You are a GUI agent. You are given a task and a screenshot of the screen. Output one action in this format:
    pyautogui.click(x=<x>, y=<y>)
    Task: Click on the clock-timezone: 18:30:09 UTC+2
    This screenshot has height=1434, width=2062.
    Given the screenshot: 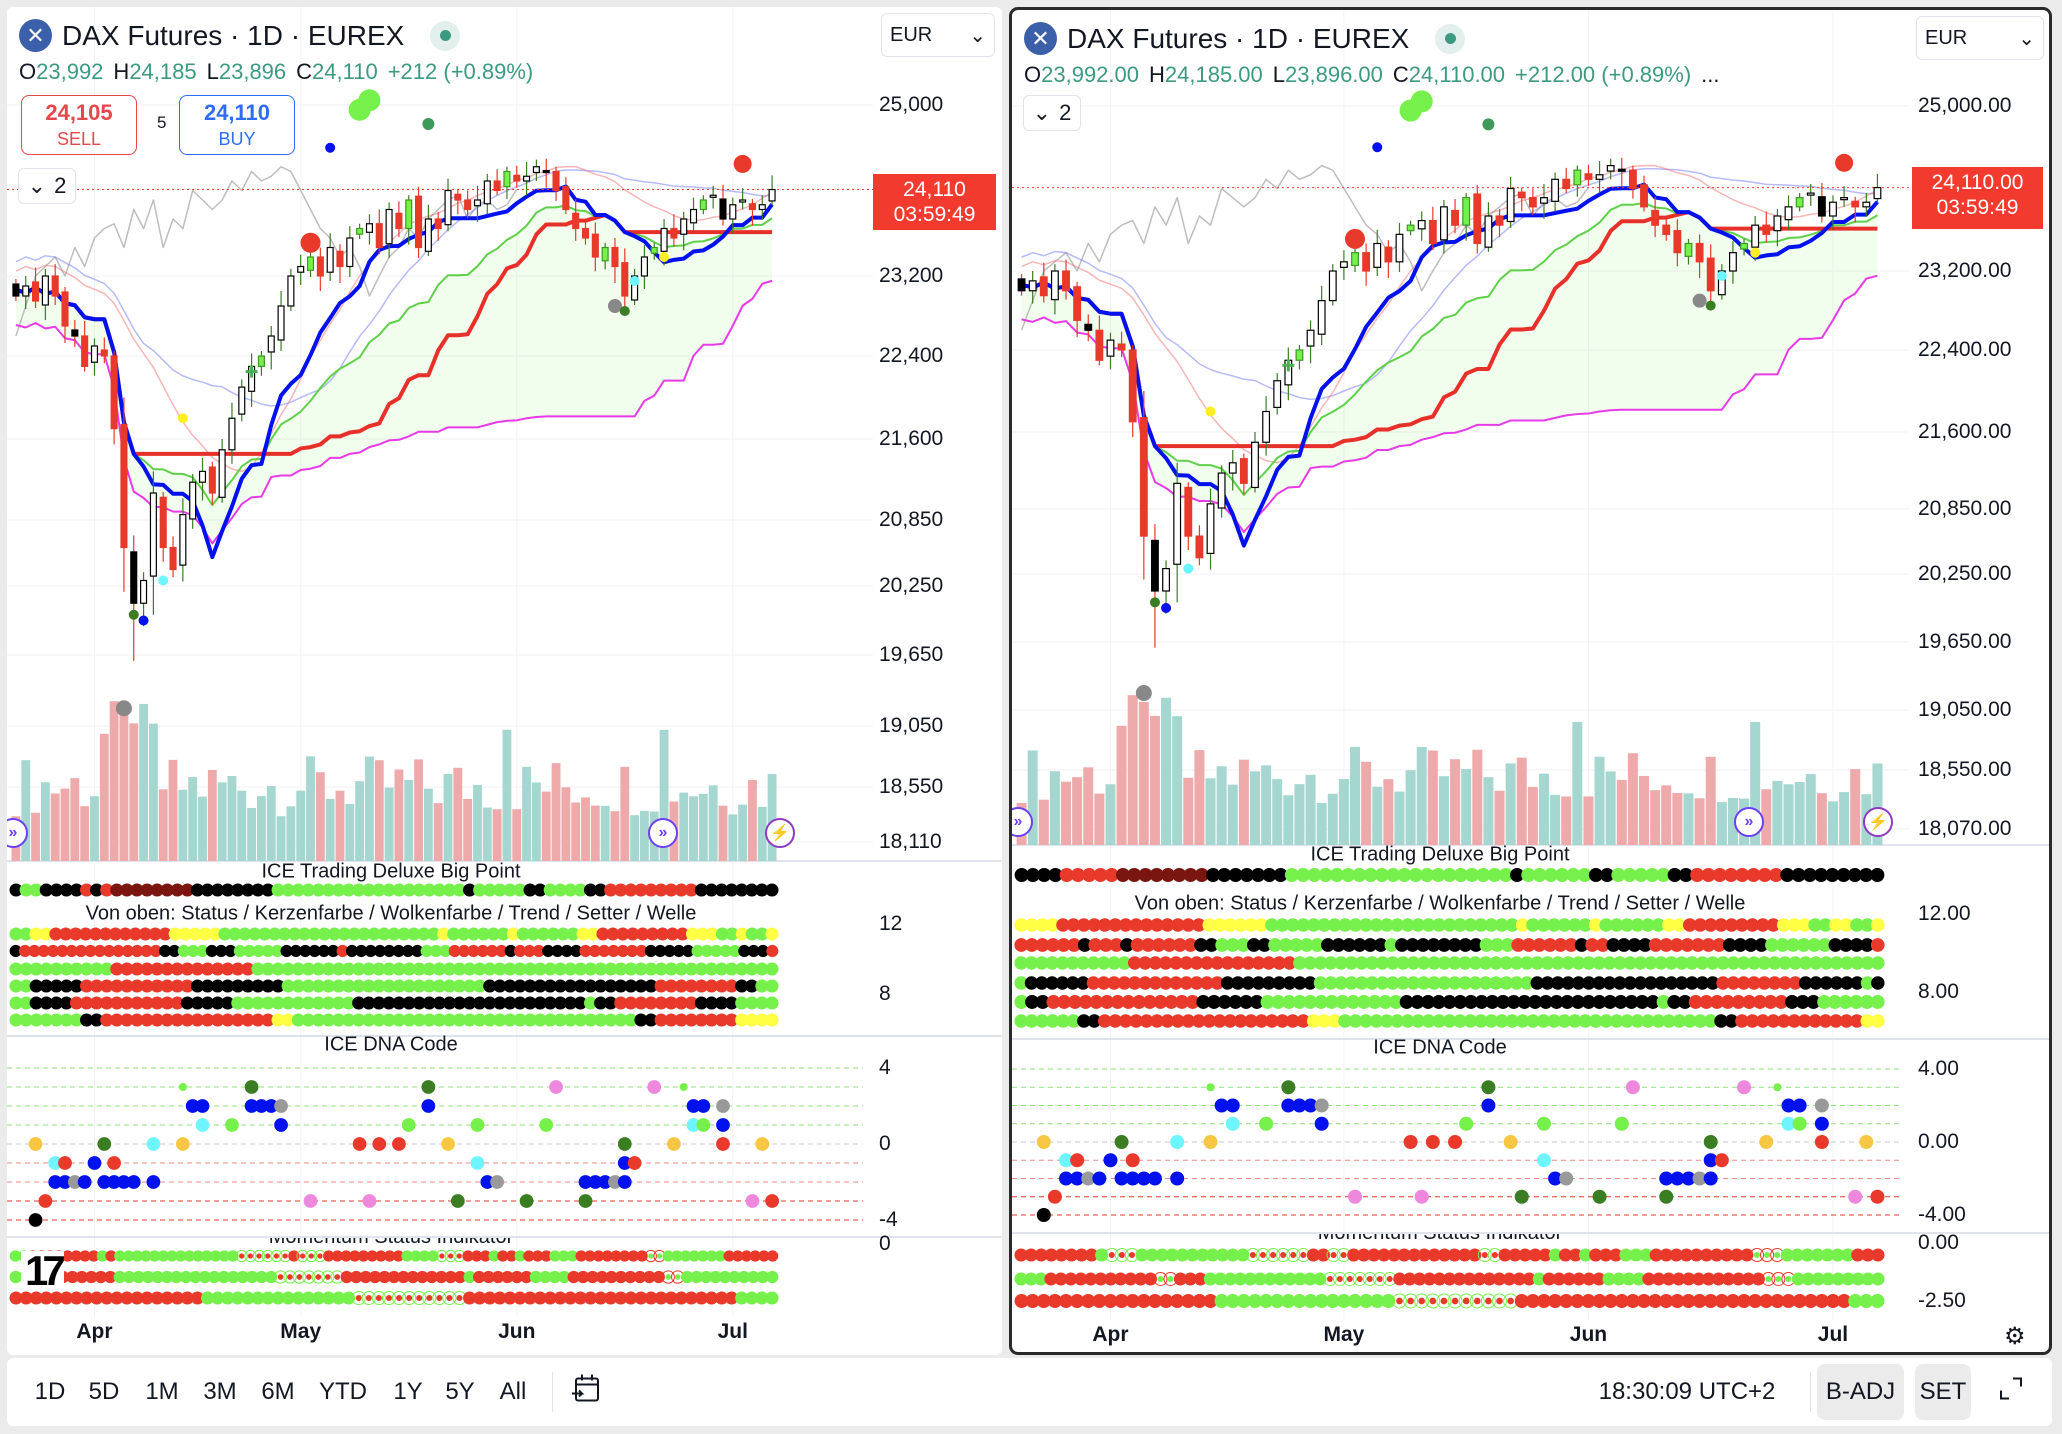 What is the action you would take?
    pyautogui.click(x=1687, y=1391)
    